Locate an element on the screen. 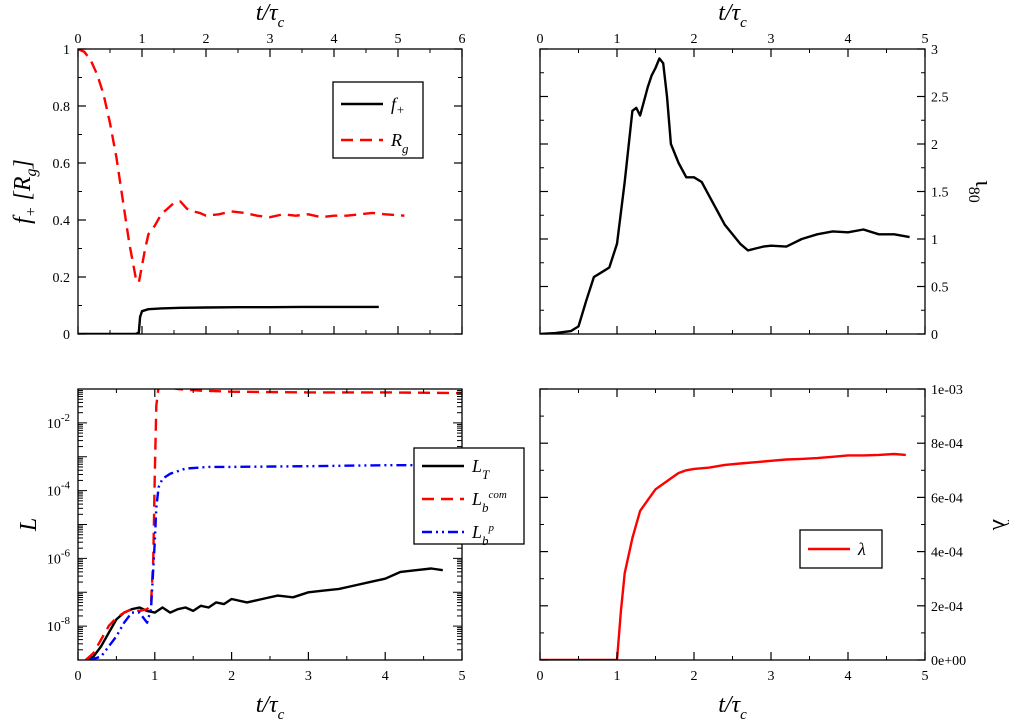  legend-label-main: R is located at coordinates (396, 140).